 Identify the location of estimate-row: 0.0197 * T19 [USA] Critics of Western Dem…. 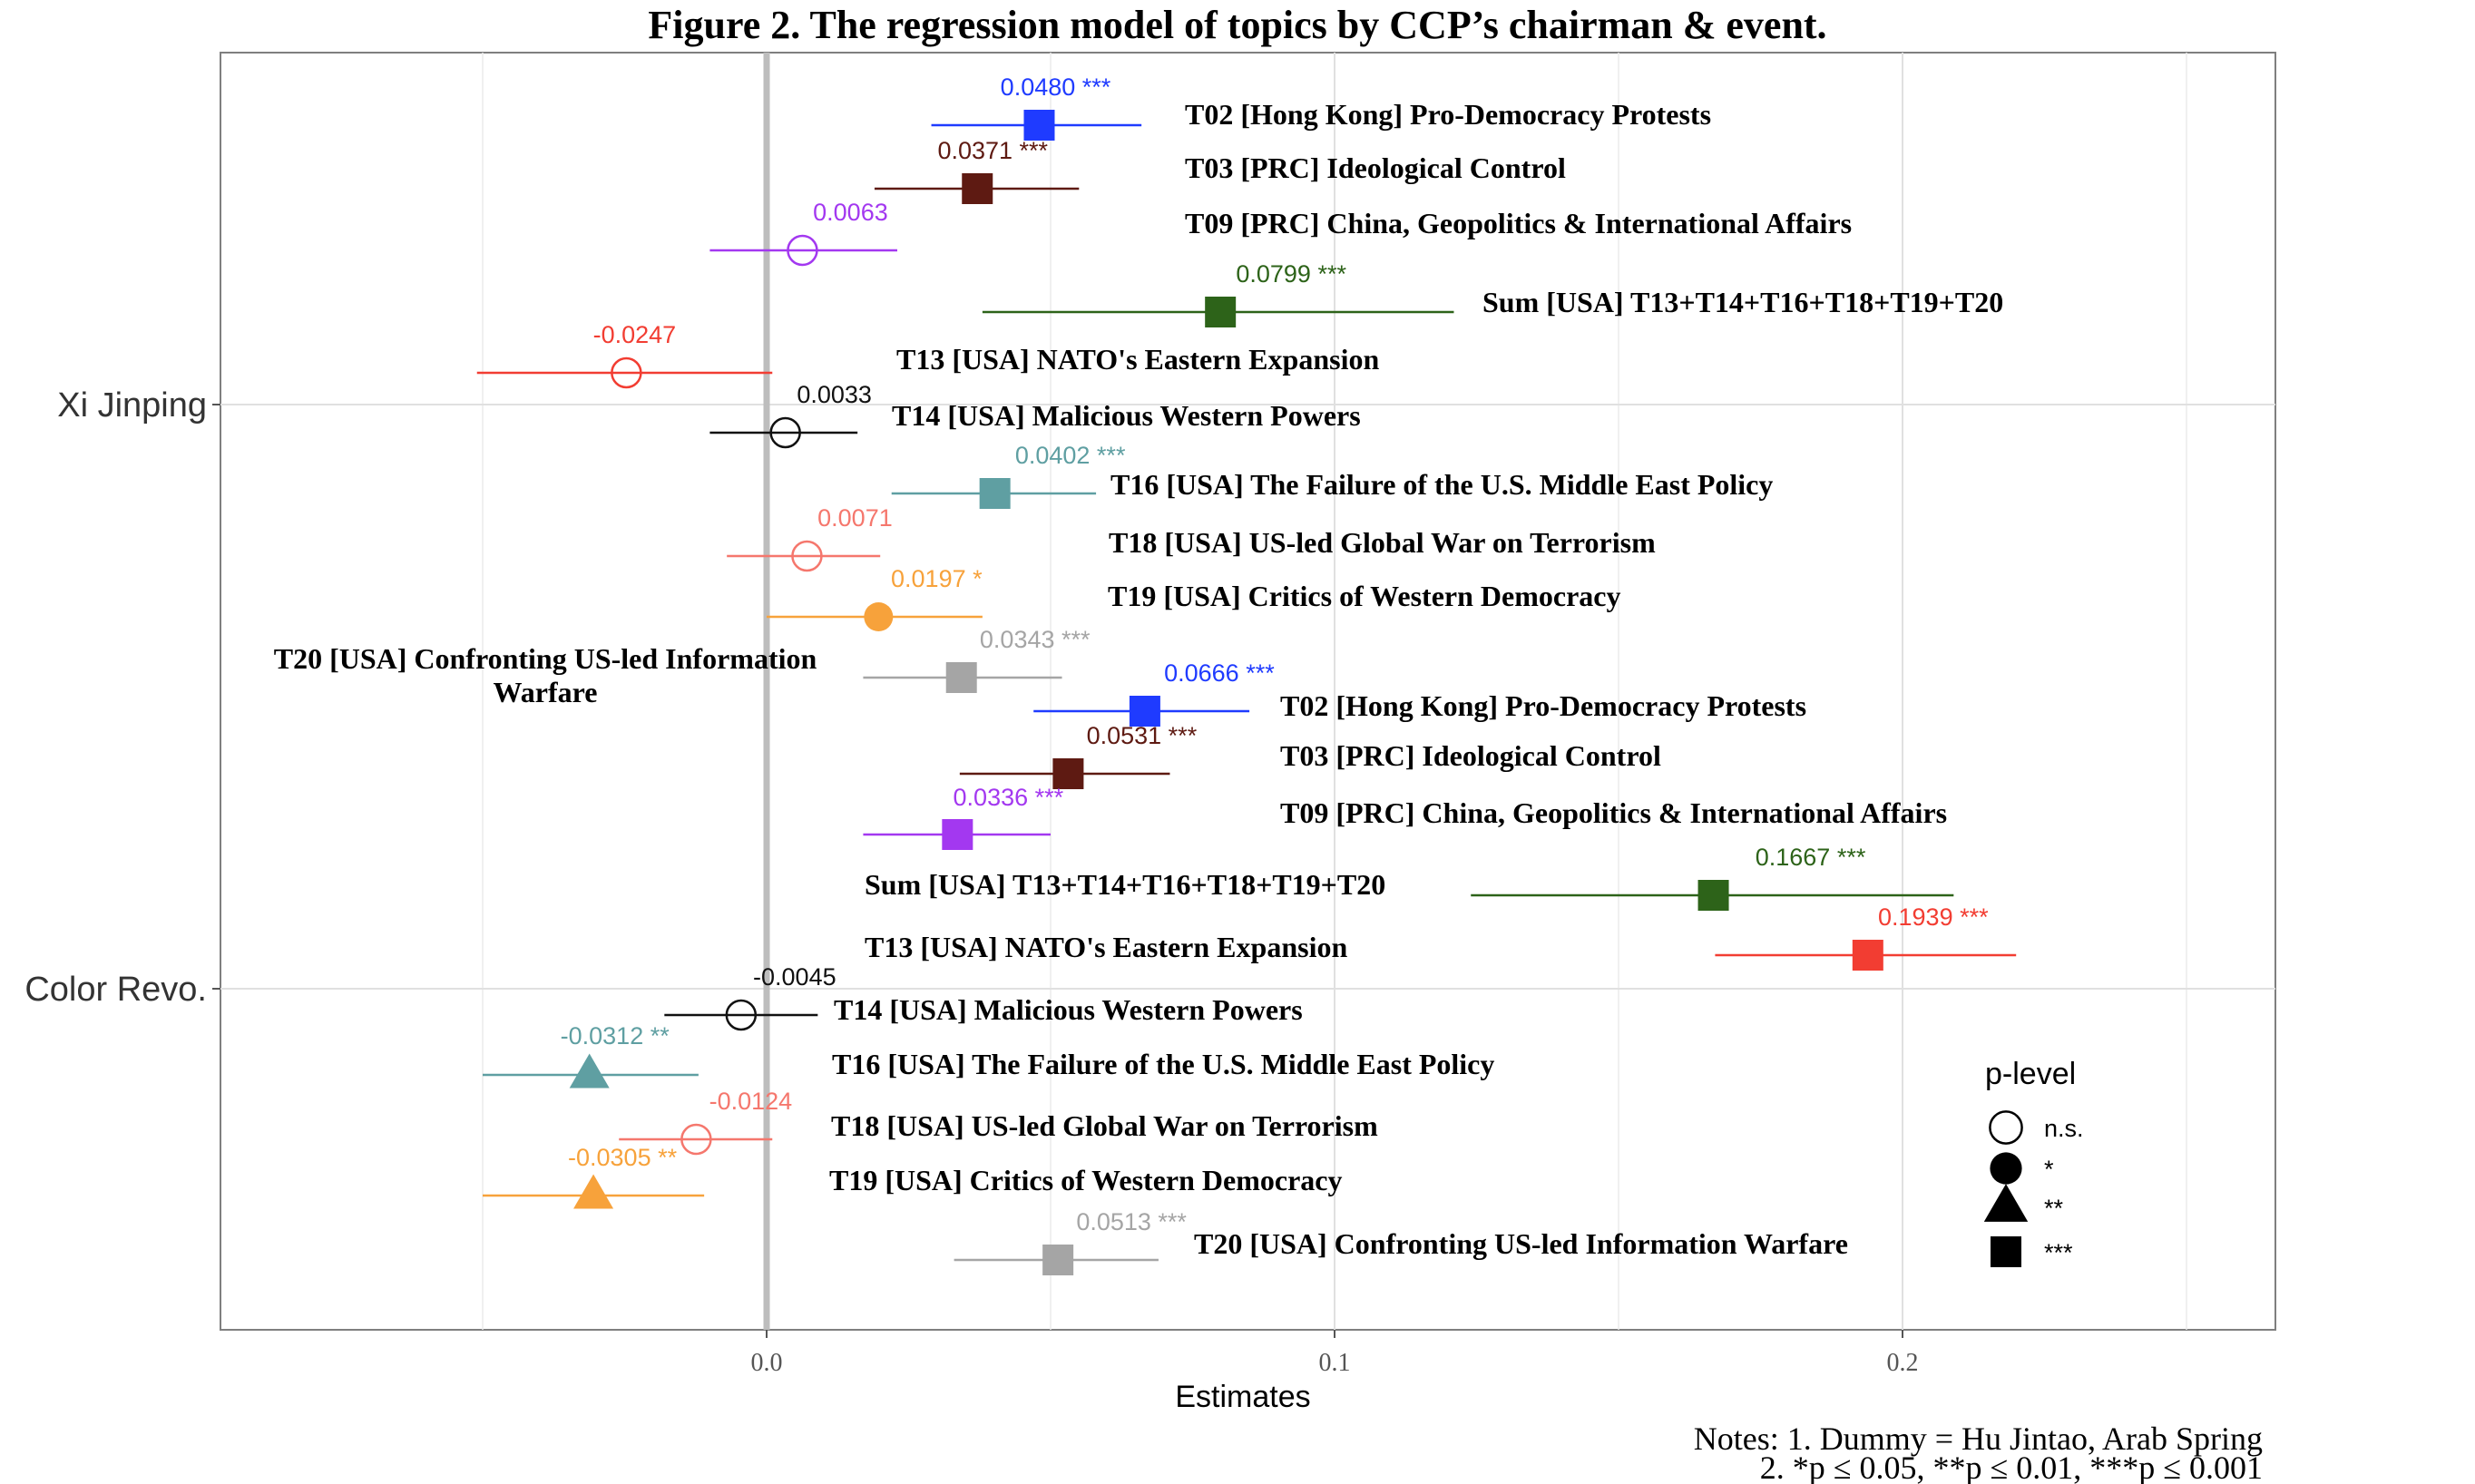
(1193, 598).